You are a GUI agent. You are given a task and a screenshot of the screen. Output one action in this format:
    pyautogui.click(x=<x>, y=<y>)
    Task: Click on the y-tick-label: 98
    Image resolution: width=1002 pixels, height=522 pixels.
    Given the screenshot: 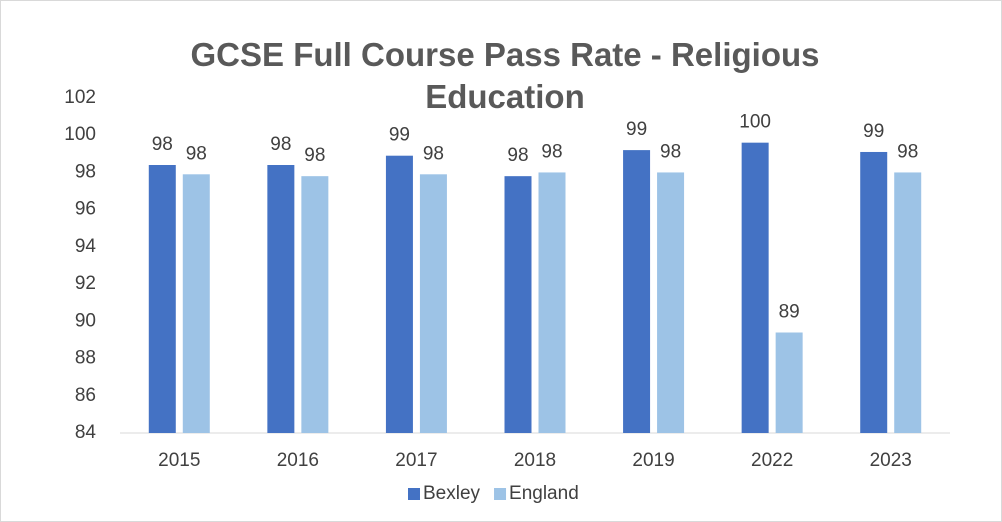 What is the action you would take?
    pyautogui.click(x=85, y=171)
    